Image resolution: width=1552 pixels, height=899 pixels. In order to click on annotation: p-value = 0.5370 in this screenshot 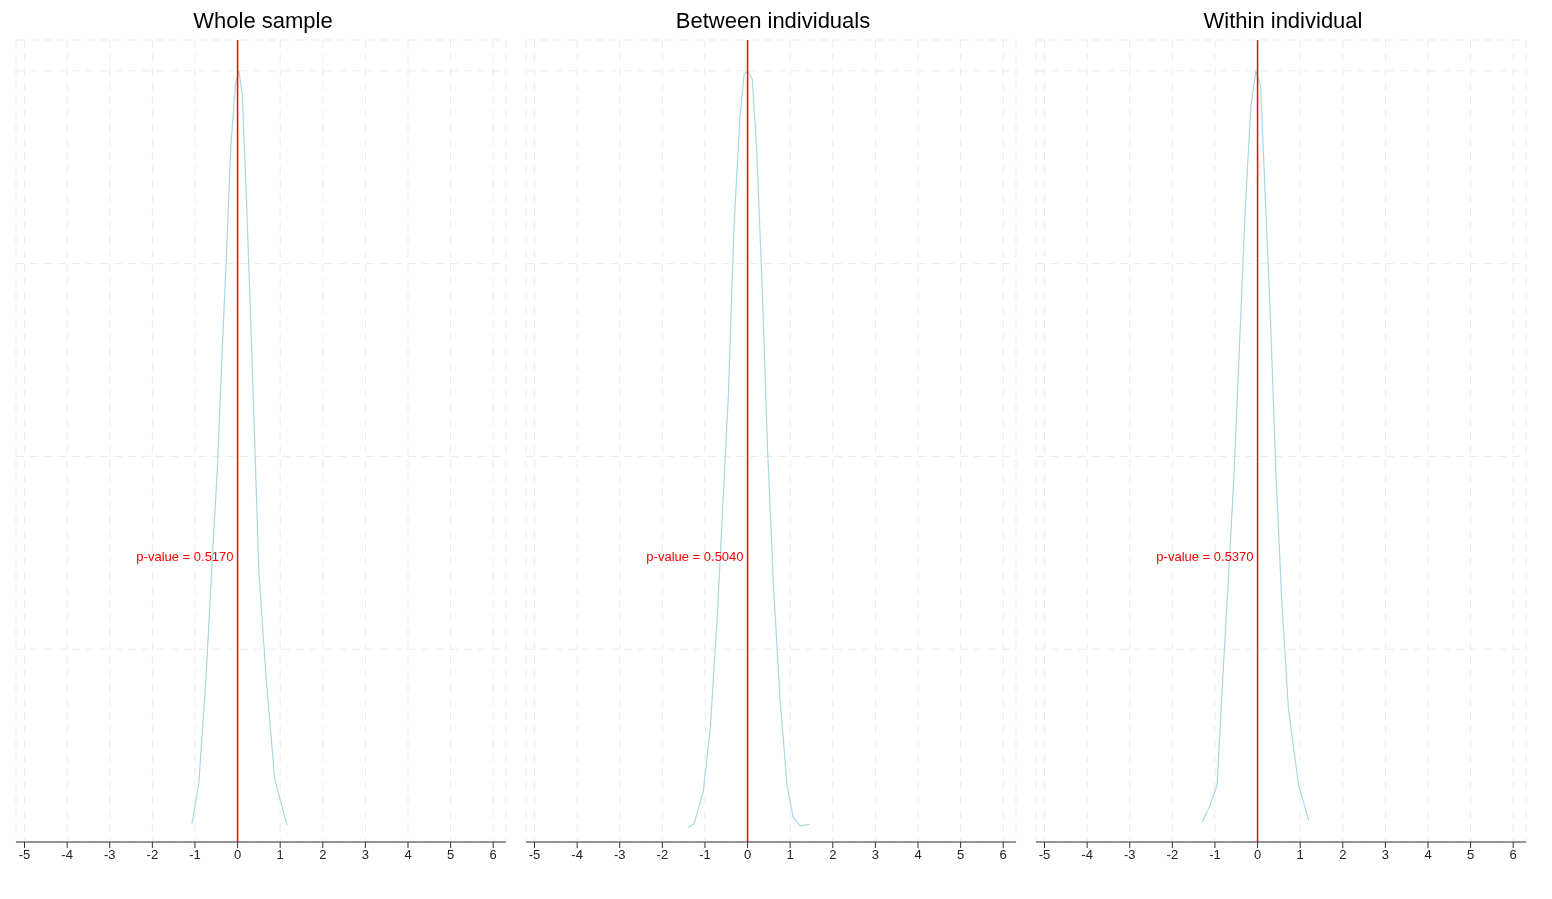, I will do `click(1205, 557)`.